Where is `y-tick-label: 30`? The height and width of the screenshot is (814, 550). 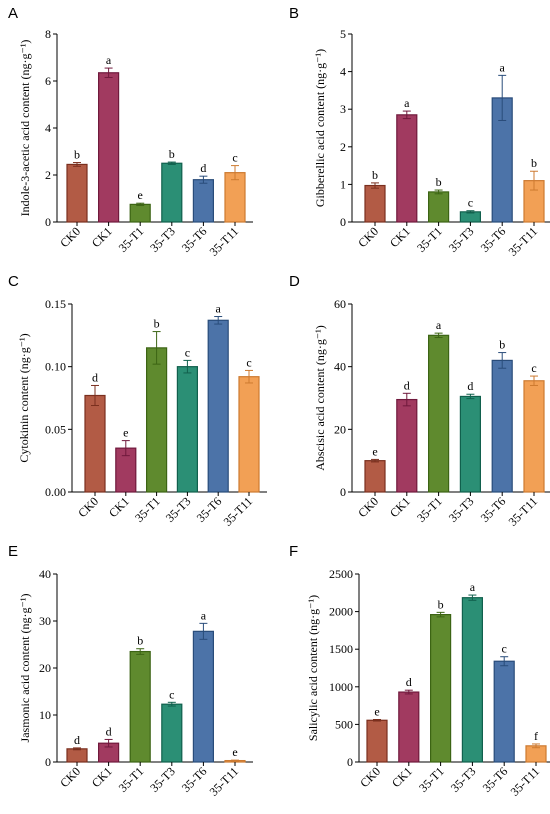 y-tick-label: 30 is located at coordinates (45, 621).